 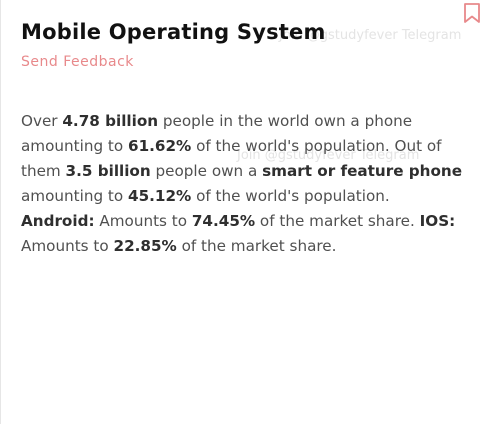 I want to click on text-segment: of the world's population., so click(x=290, y=196).